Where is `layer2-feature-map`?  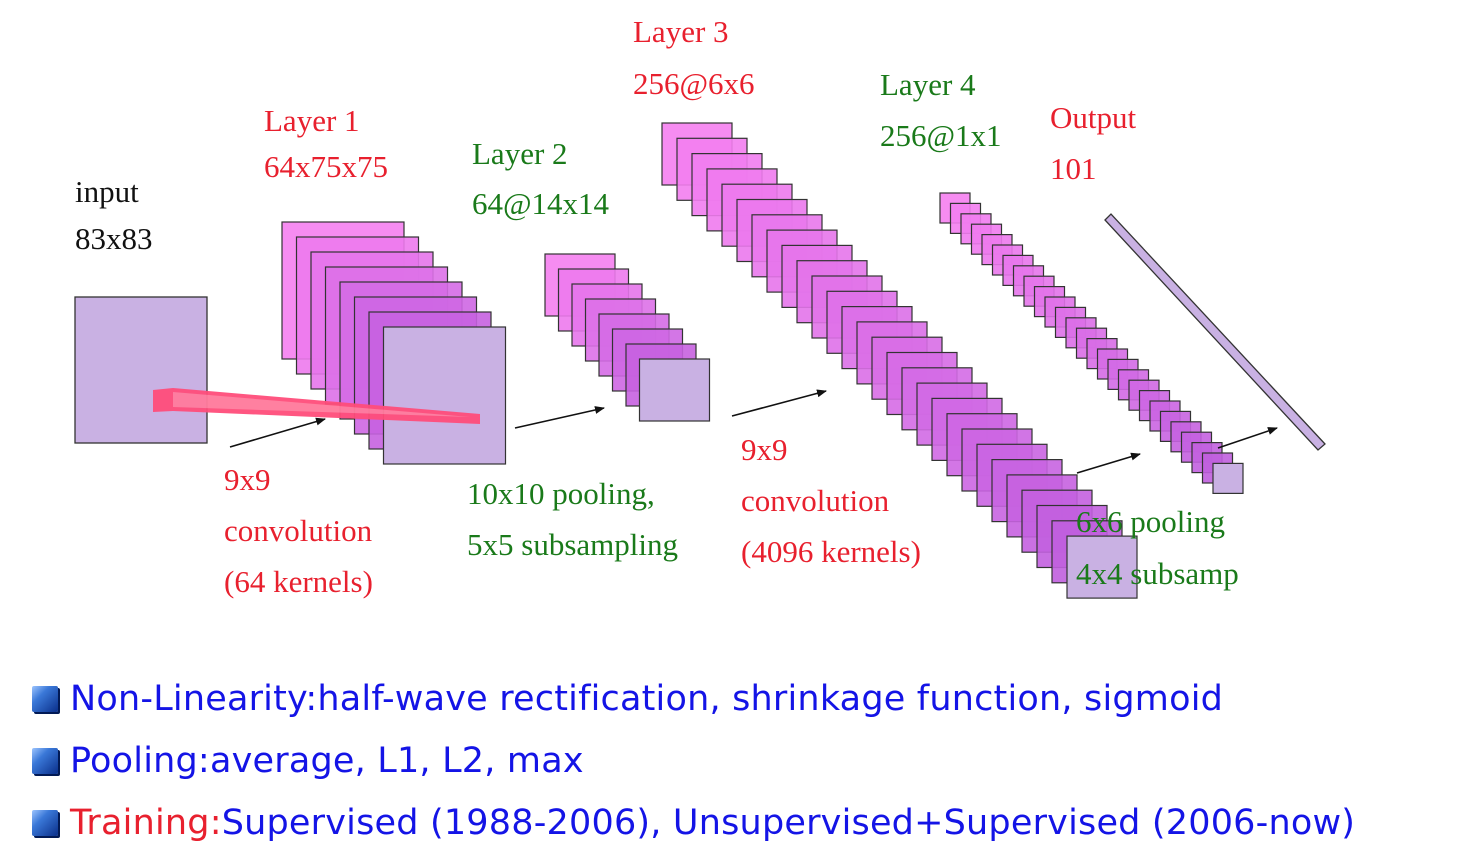 layer2-feature-map is located at coordinates (674, 390).